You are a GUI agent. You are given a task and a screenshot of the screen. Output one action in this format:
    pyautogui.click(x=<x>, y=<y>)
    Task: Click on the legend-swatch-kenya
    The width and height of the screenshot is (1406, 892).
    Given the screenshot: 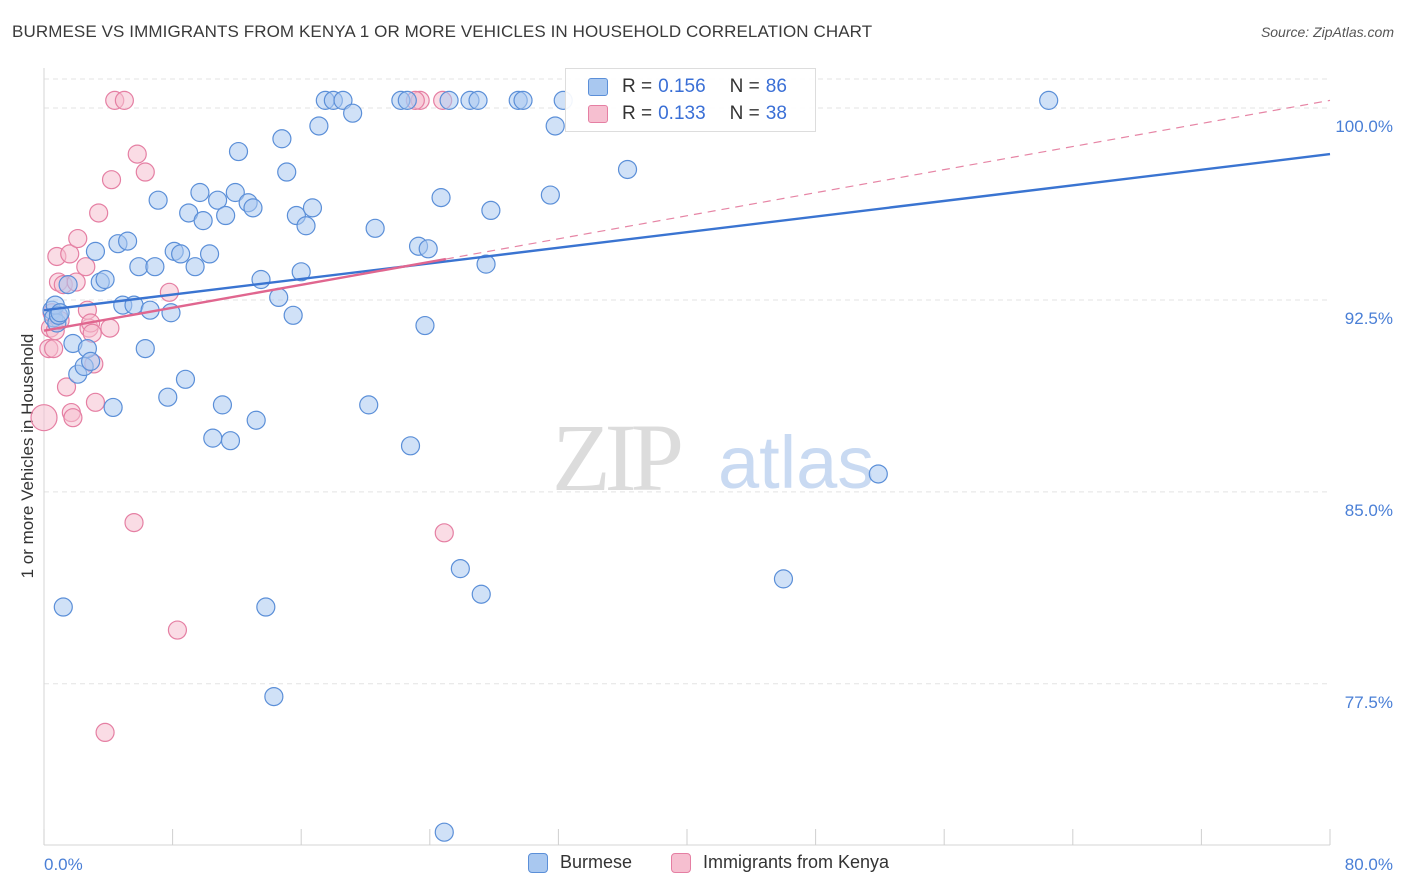 What is the action you would take?
    pyautogui.click(x=681, y=862)
    